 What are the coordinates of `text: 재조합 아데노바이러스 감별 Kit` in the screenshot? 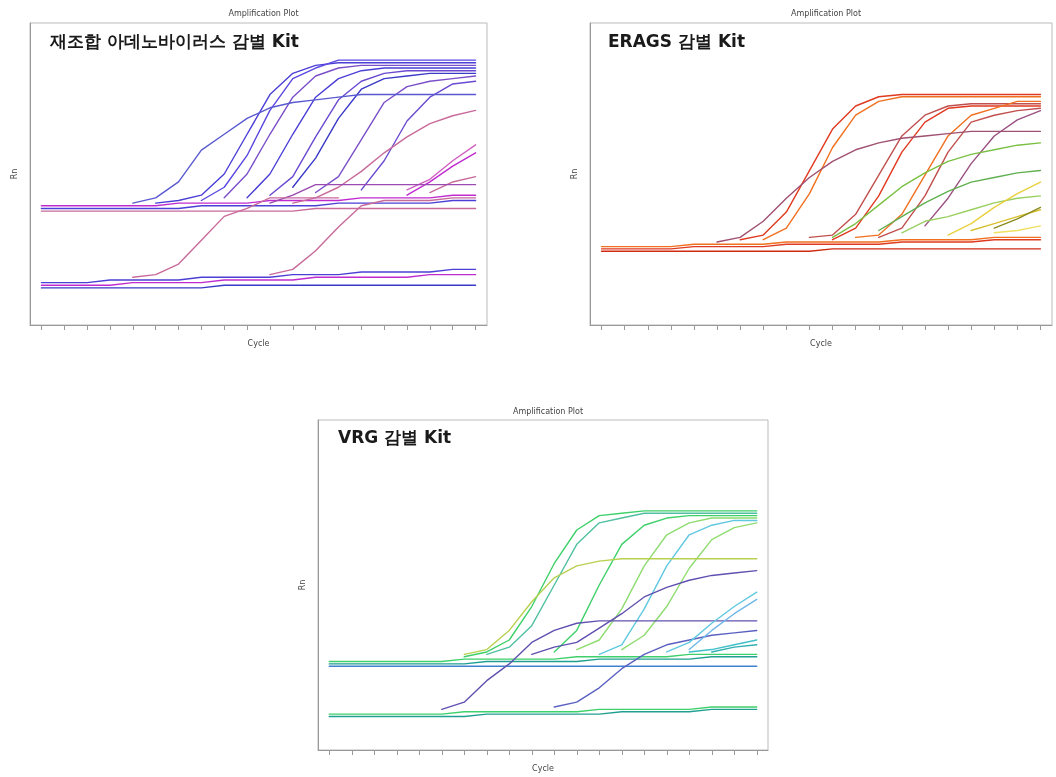 It's located at (174, 40).